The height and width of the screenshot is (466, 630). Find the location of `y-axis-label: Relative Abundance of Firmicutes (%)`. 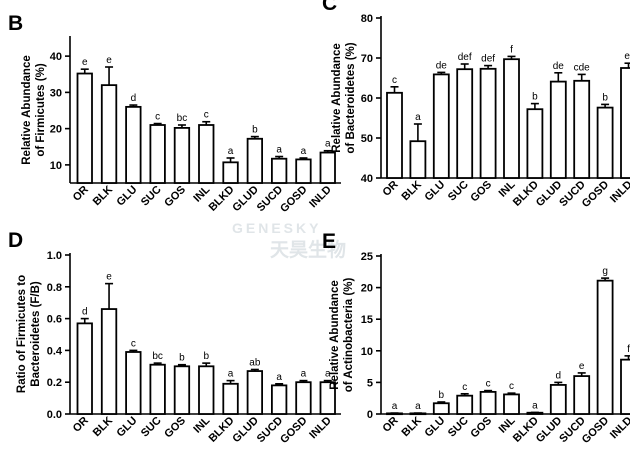

y-axis-label: Relative Abundance of Firmicutes (%) is located at coordinates (34, 110).